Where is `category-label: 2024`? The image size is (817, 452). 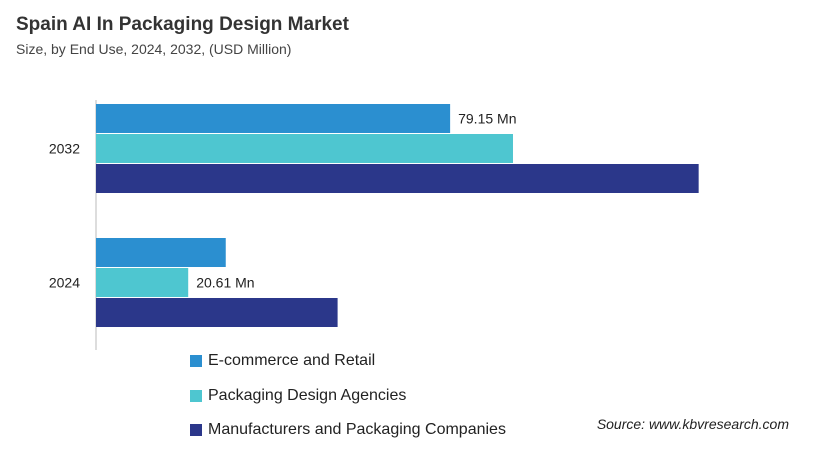
category-label: 2024 is located at coordinates (64, 283).